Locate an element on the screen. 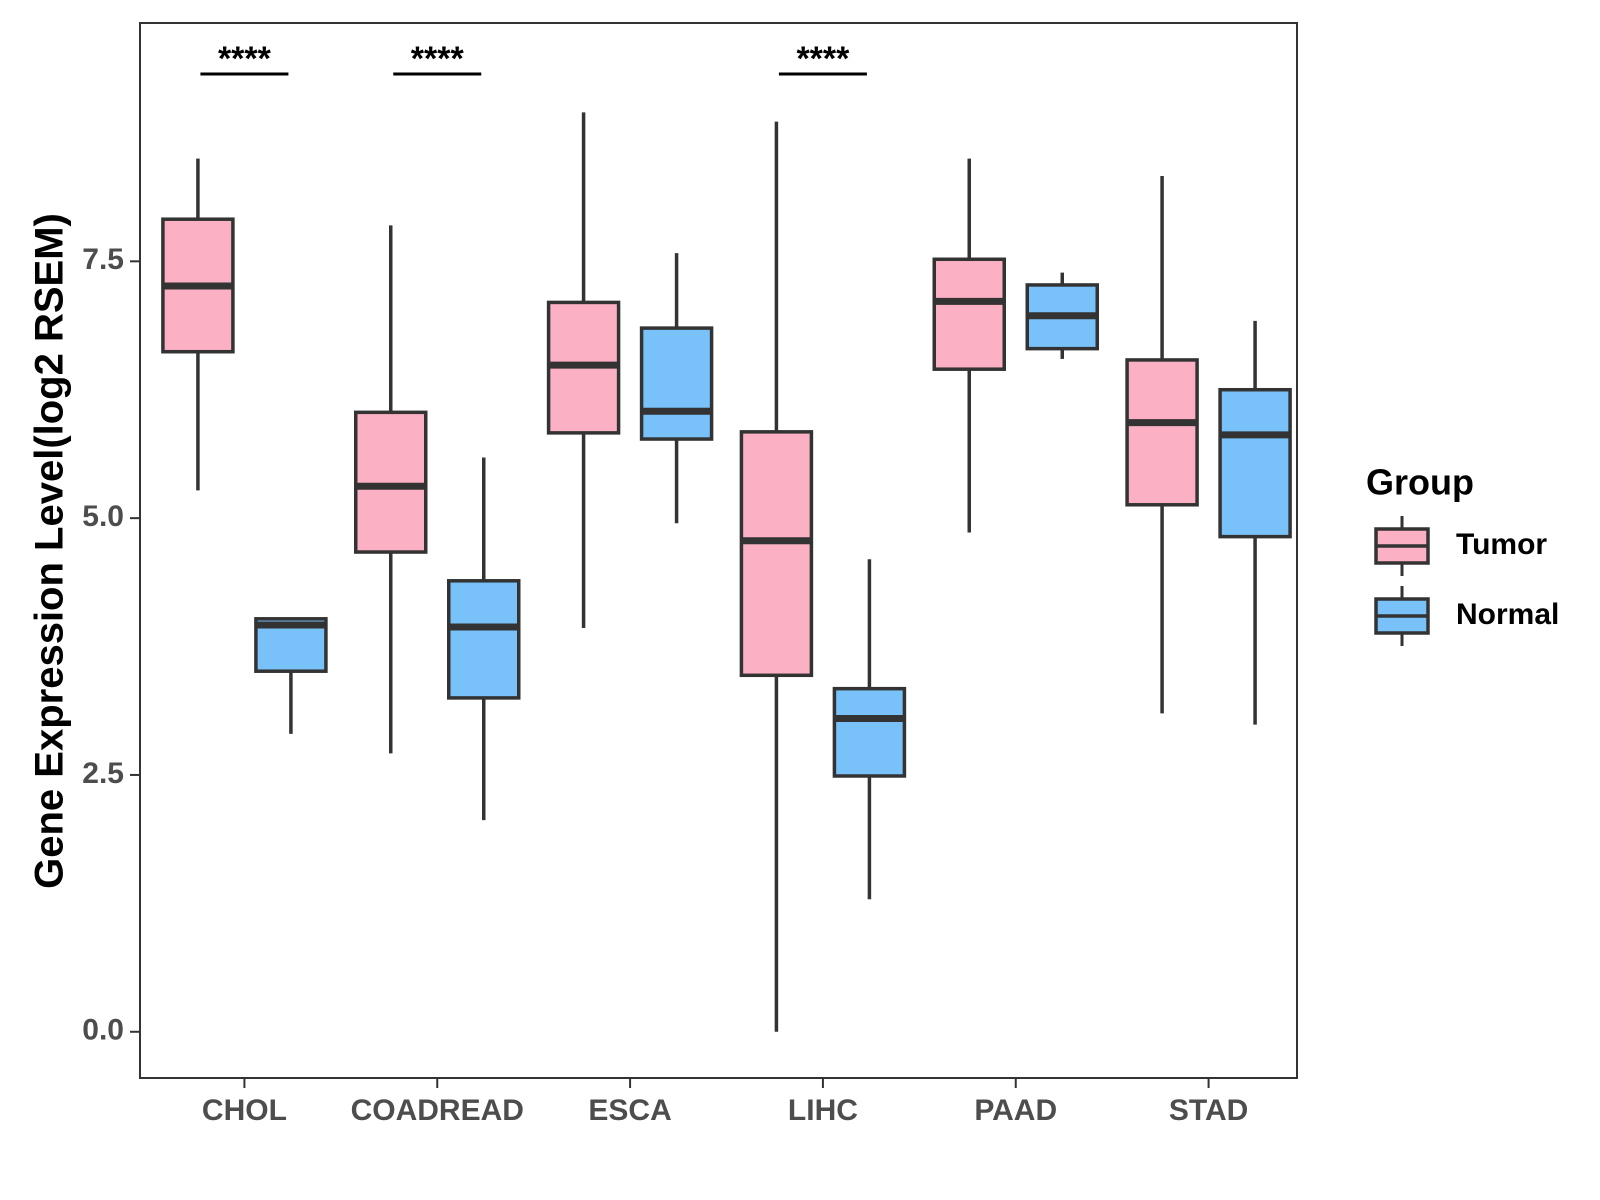 Image resolution: width=1600 pixels, height=1200 pixels. x-tick-label: STAD is located at coordinates (1208, 1110).